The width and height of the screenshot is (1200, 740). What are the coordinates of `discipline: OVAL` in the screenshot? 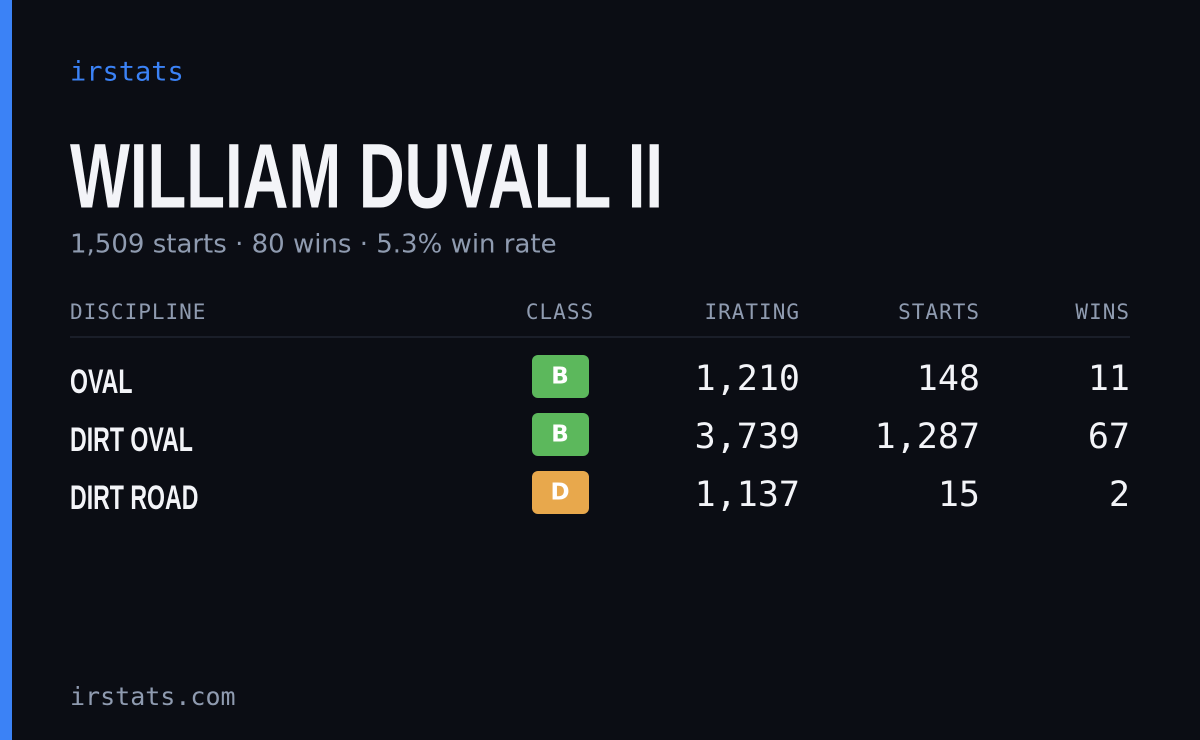 It's located at (101, 382).